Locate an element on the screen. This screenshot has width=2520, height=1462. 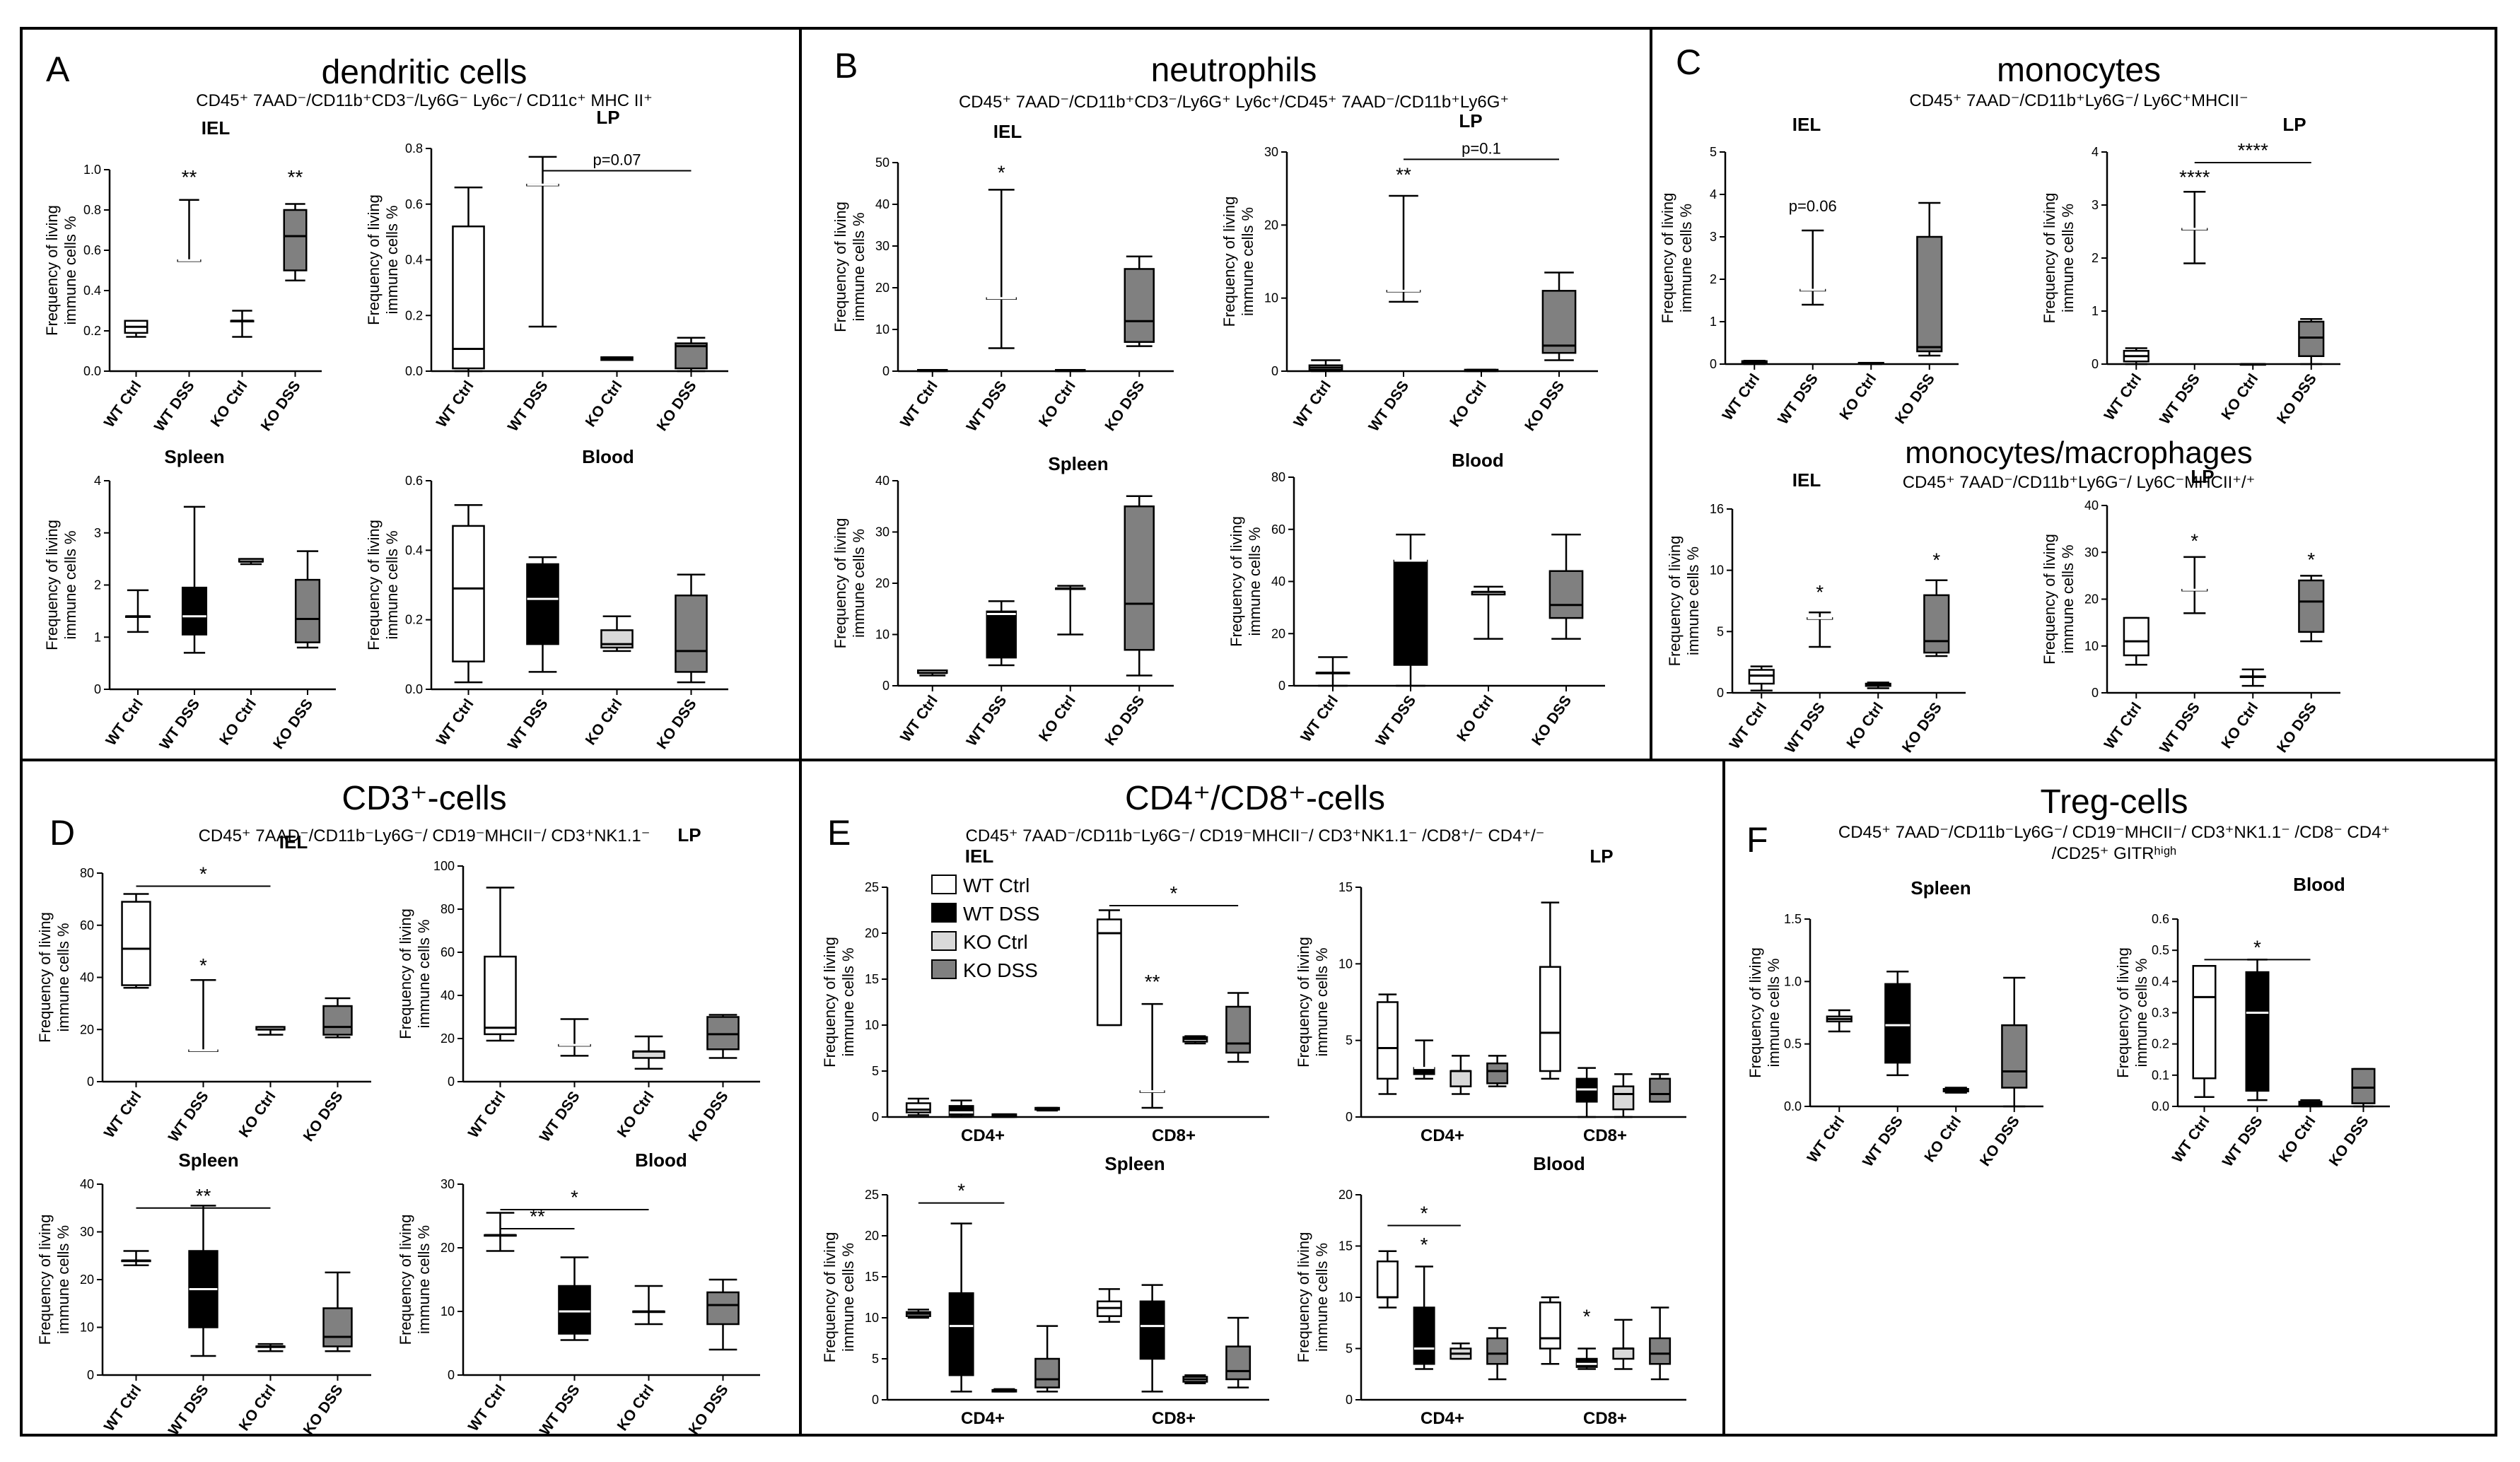
legend-swatch-wt-ctrl is located at coordinates (944, 884).